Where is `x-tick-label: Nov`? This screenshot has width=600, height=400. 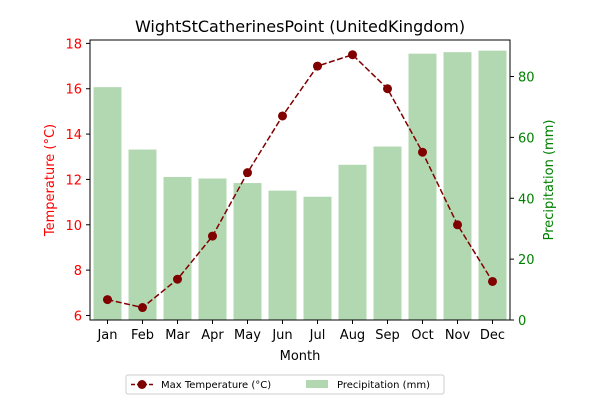 x-tick-label: Nov is located at coordinates (458, 335).